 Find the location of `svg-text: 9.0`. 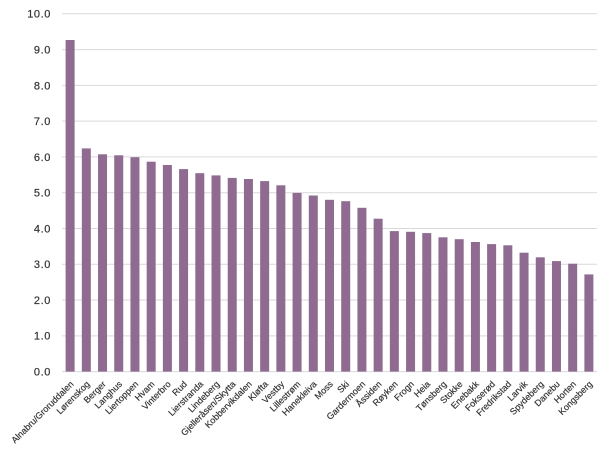

svg-text: 9.0 is located at coordinates (42, 50).